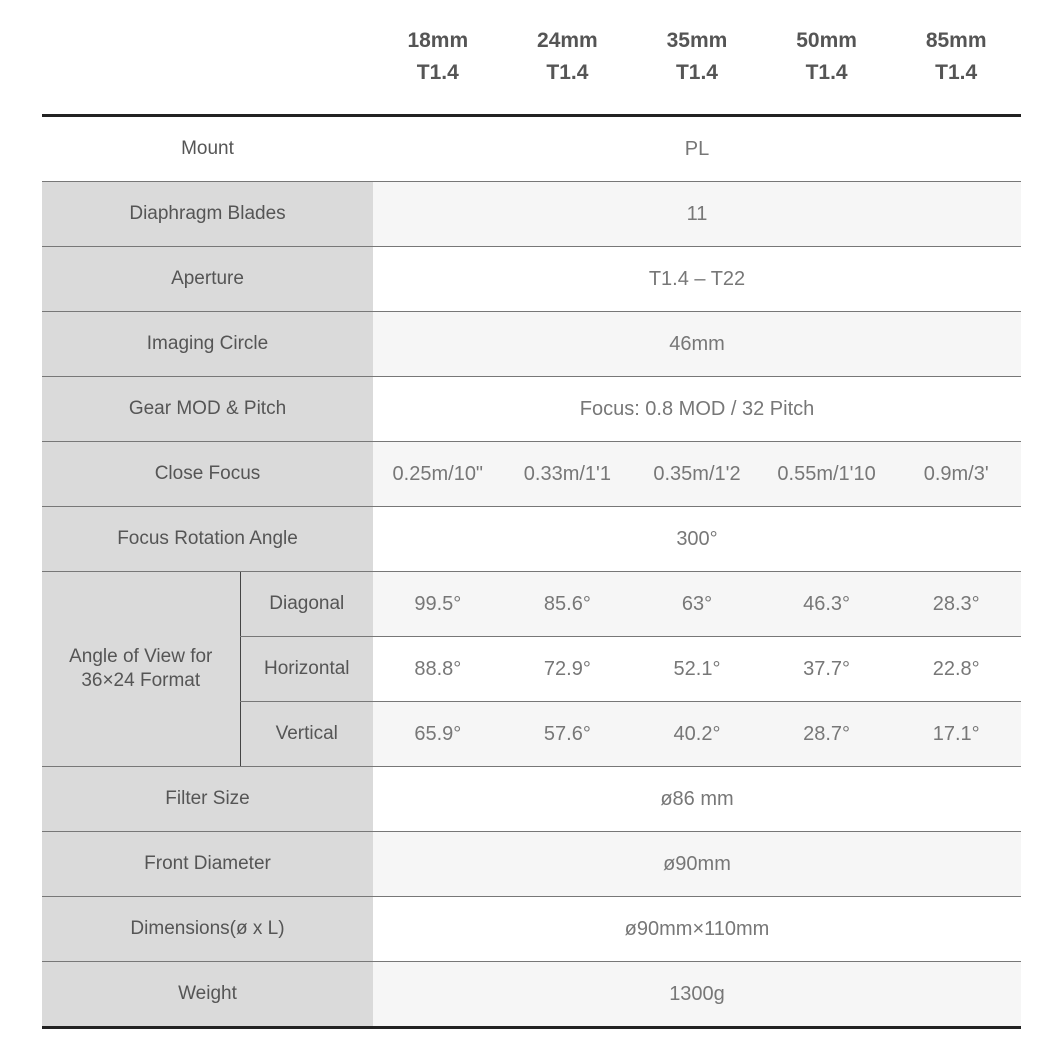  I want to click on cell-value: 72.9°, so click(567, 669).